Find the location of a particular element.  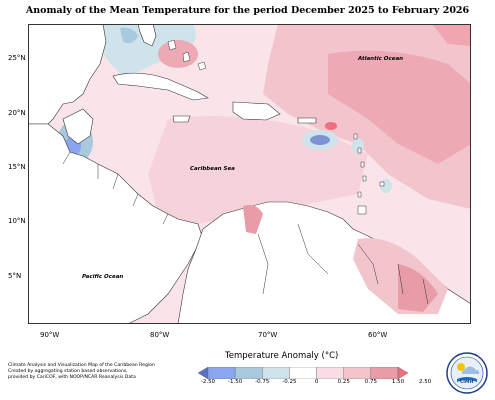

venezuela-warm-spot is located at coordinates (253, 219).